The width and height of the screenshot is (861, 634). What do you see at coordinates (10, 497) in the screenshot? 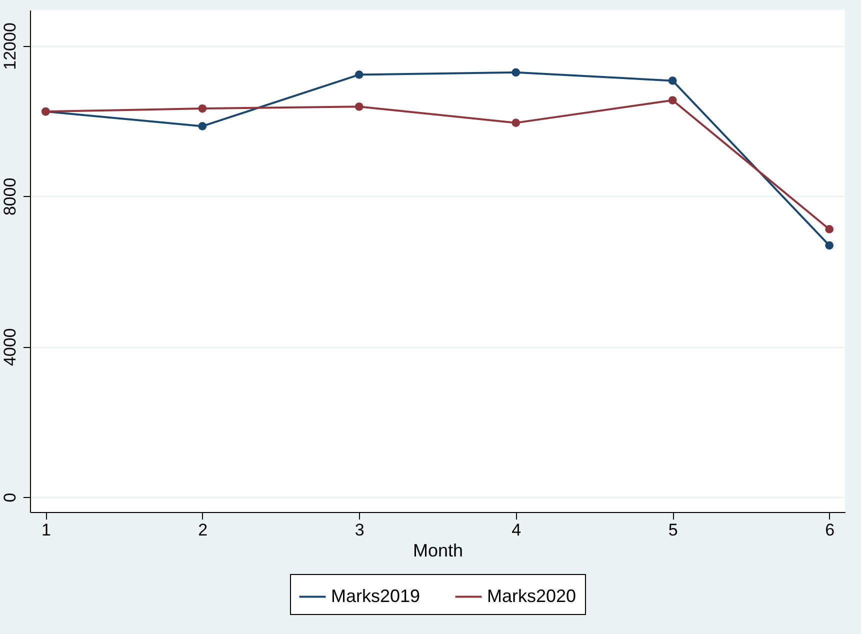
I see `y-tick-label: 0` at bounding box center [10, 497].